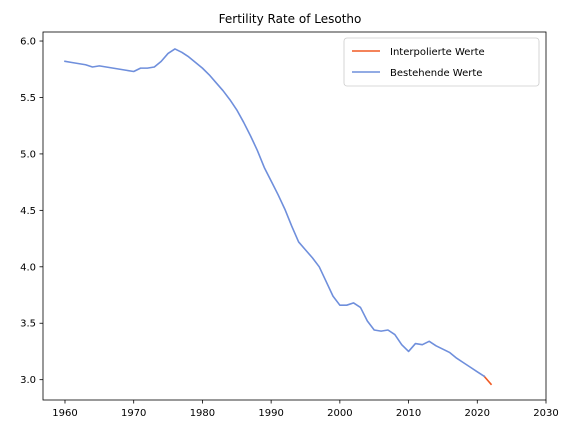 The height and width of the screenshot is (435, 565). Describe the element at coordinates (28, 154) in the screenshot. I see `y-tick-label: 5.0` at that location.